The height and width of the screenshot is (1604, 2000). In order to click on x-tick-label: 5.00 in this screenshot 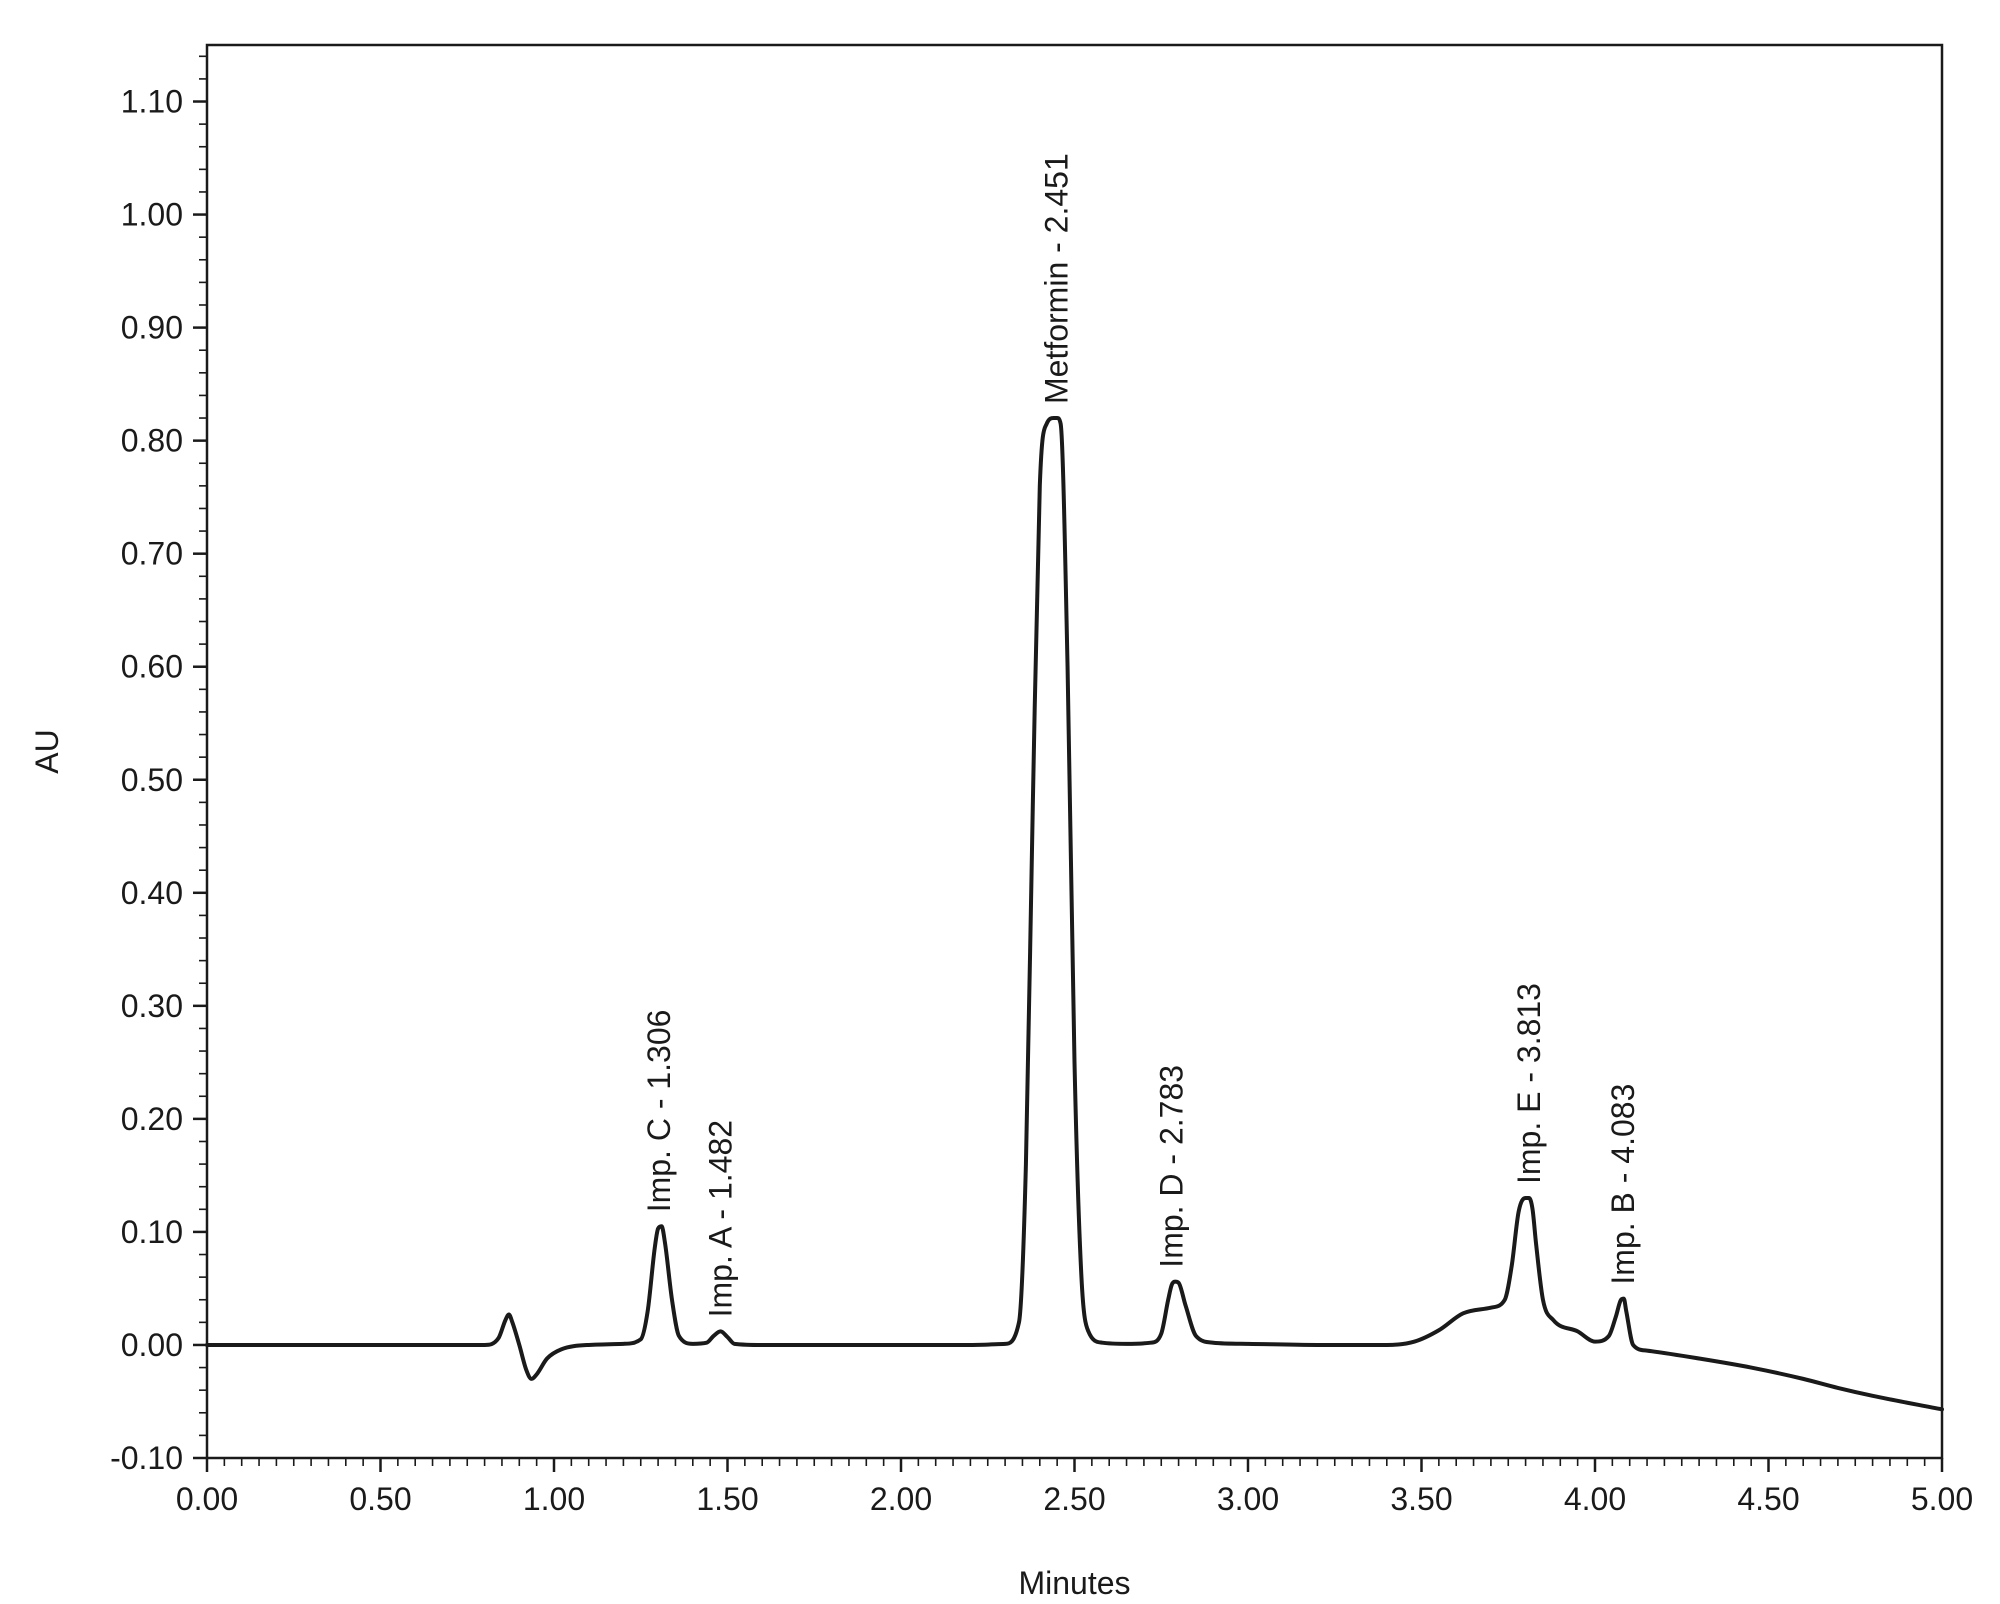, I will do `click(1942, 1499)`.